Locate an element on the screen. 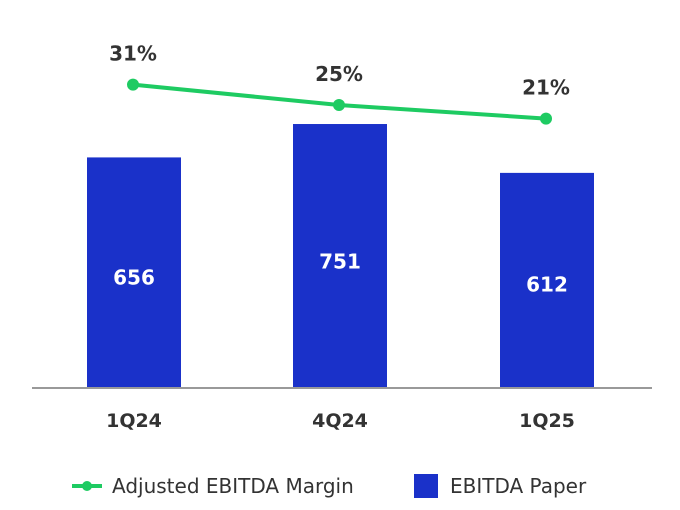 This screenshot has width=680, height=510. x-tick-label: 1Q24 is located at coordinates (134, 421).